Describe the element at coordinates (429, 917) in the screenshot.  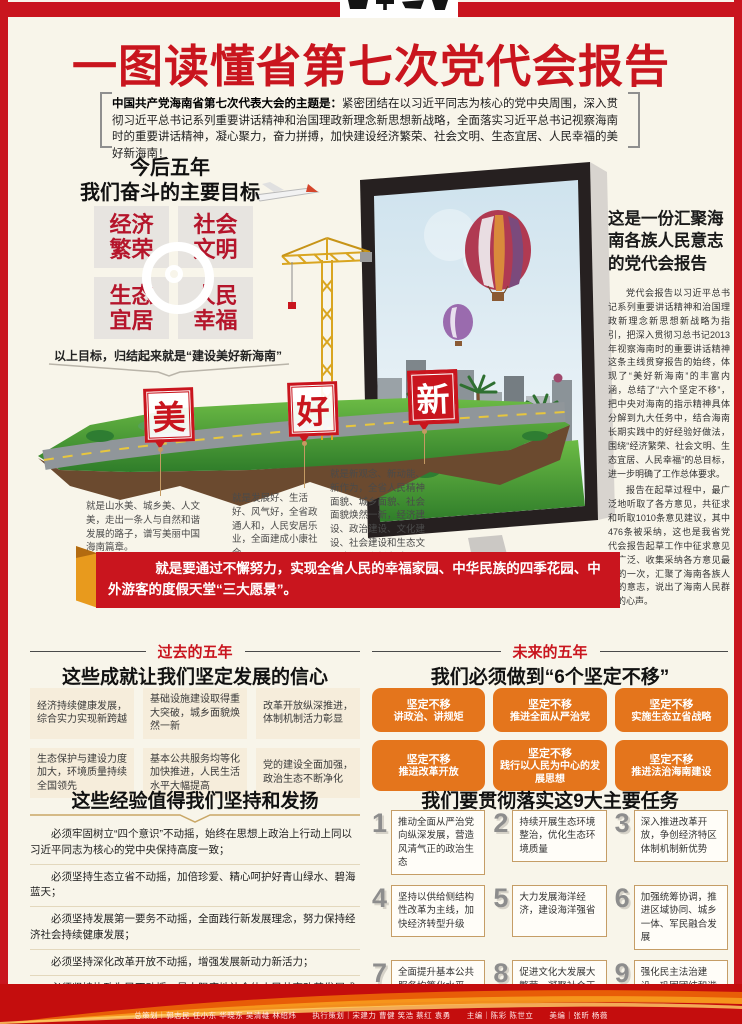
I see `task-item: 4 坚持以供给侧结构性改革为主线，加快经济转型升级` at that location.